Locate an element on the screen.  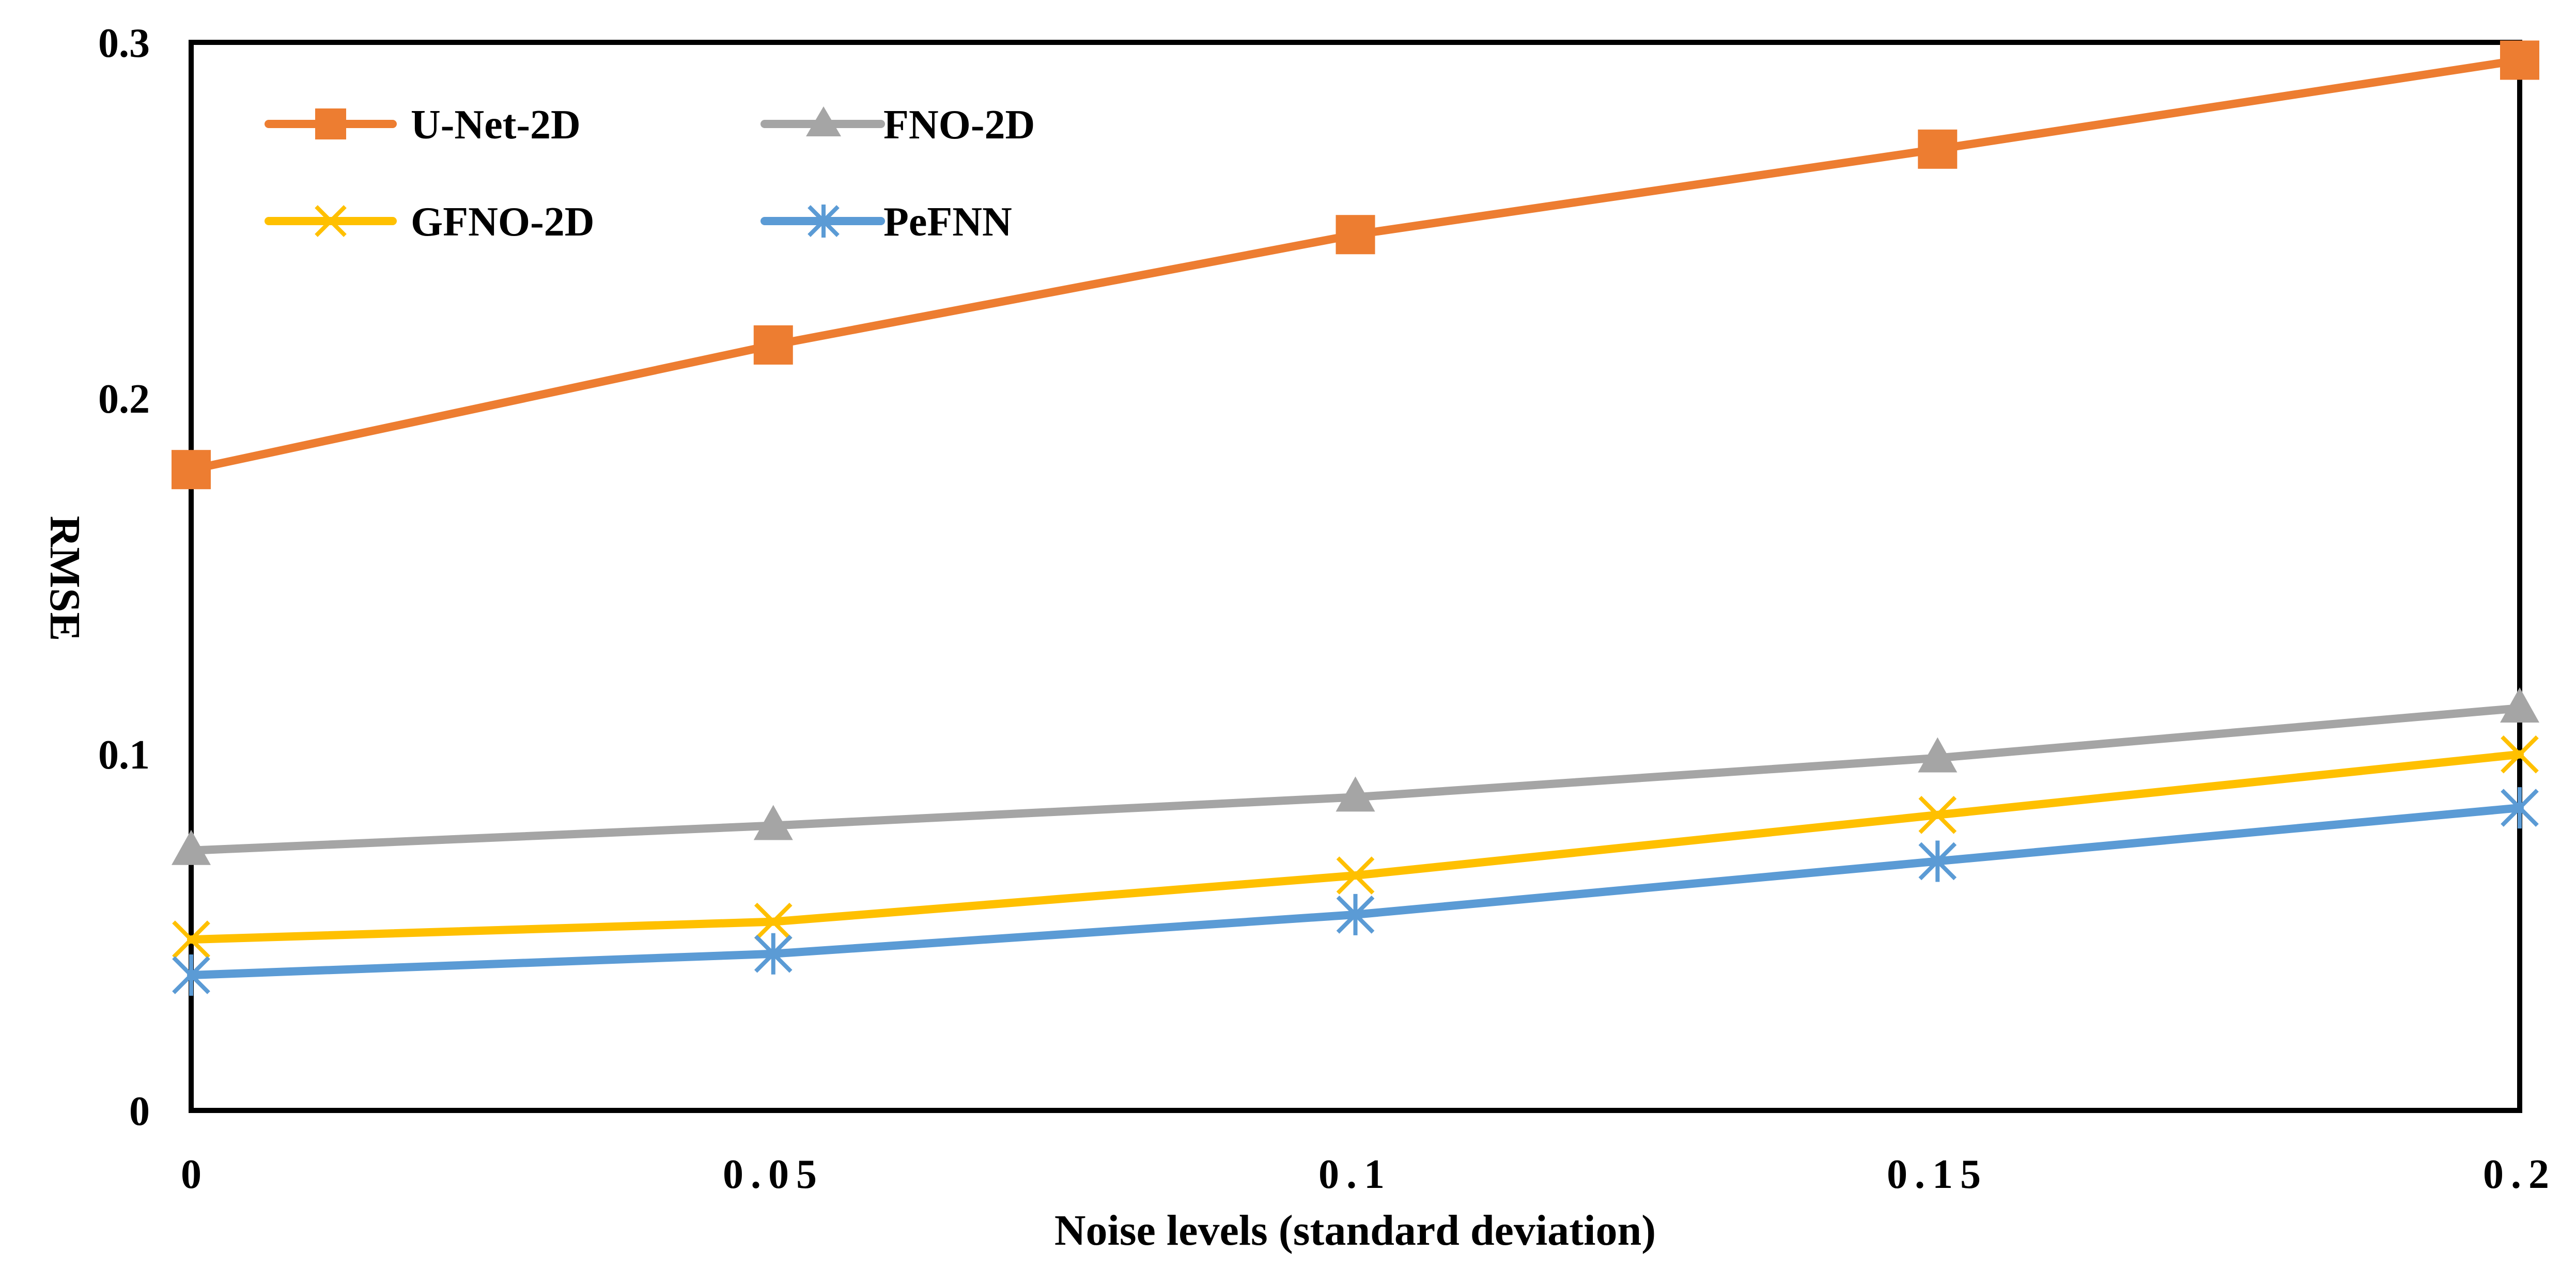
legend-entry-fno: FNO-2D is located at coordinates (898, 125).